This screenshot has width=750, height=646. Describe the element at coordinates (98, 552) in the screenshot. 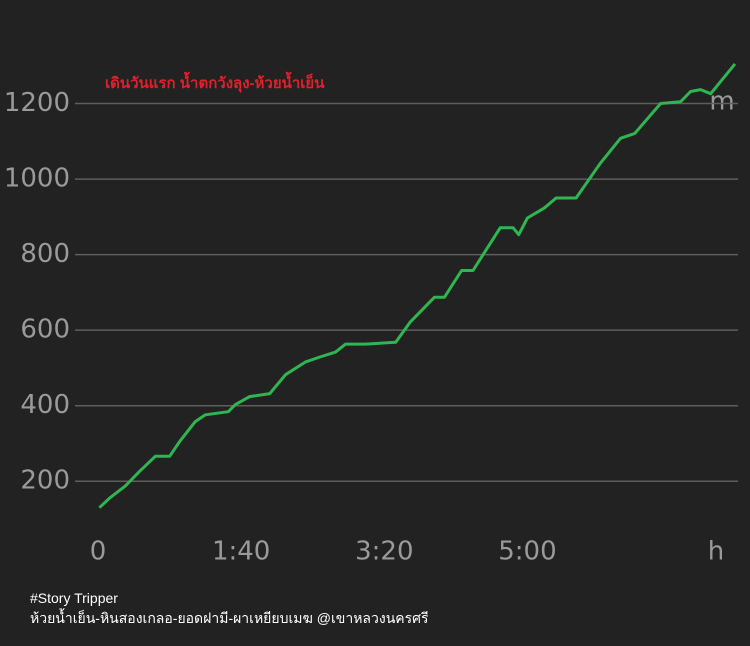

I see `x-tick-label: 0` at that location.